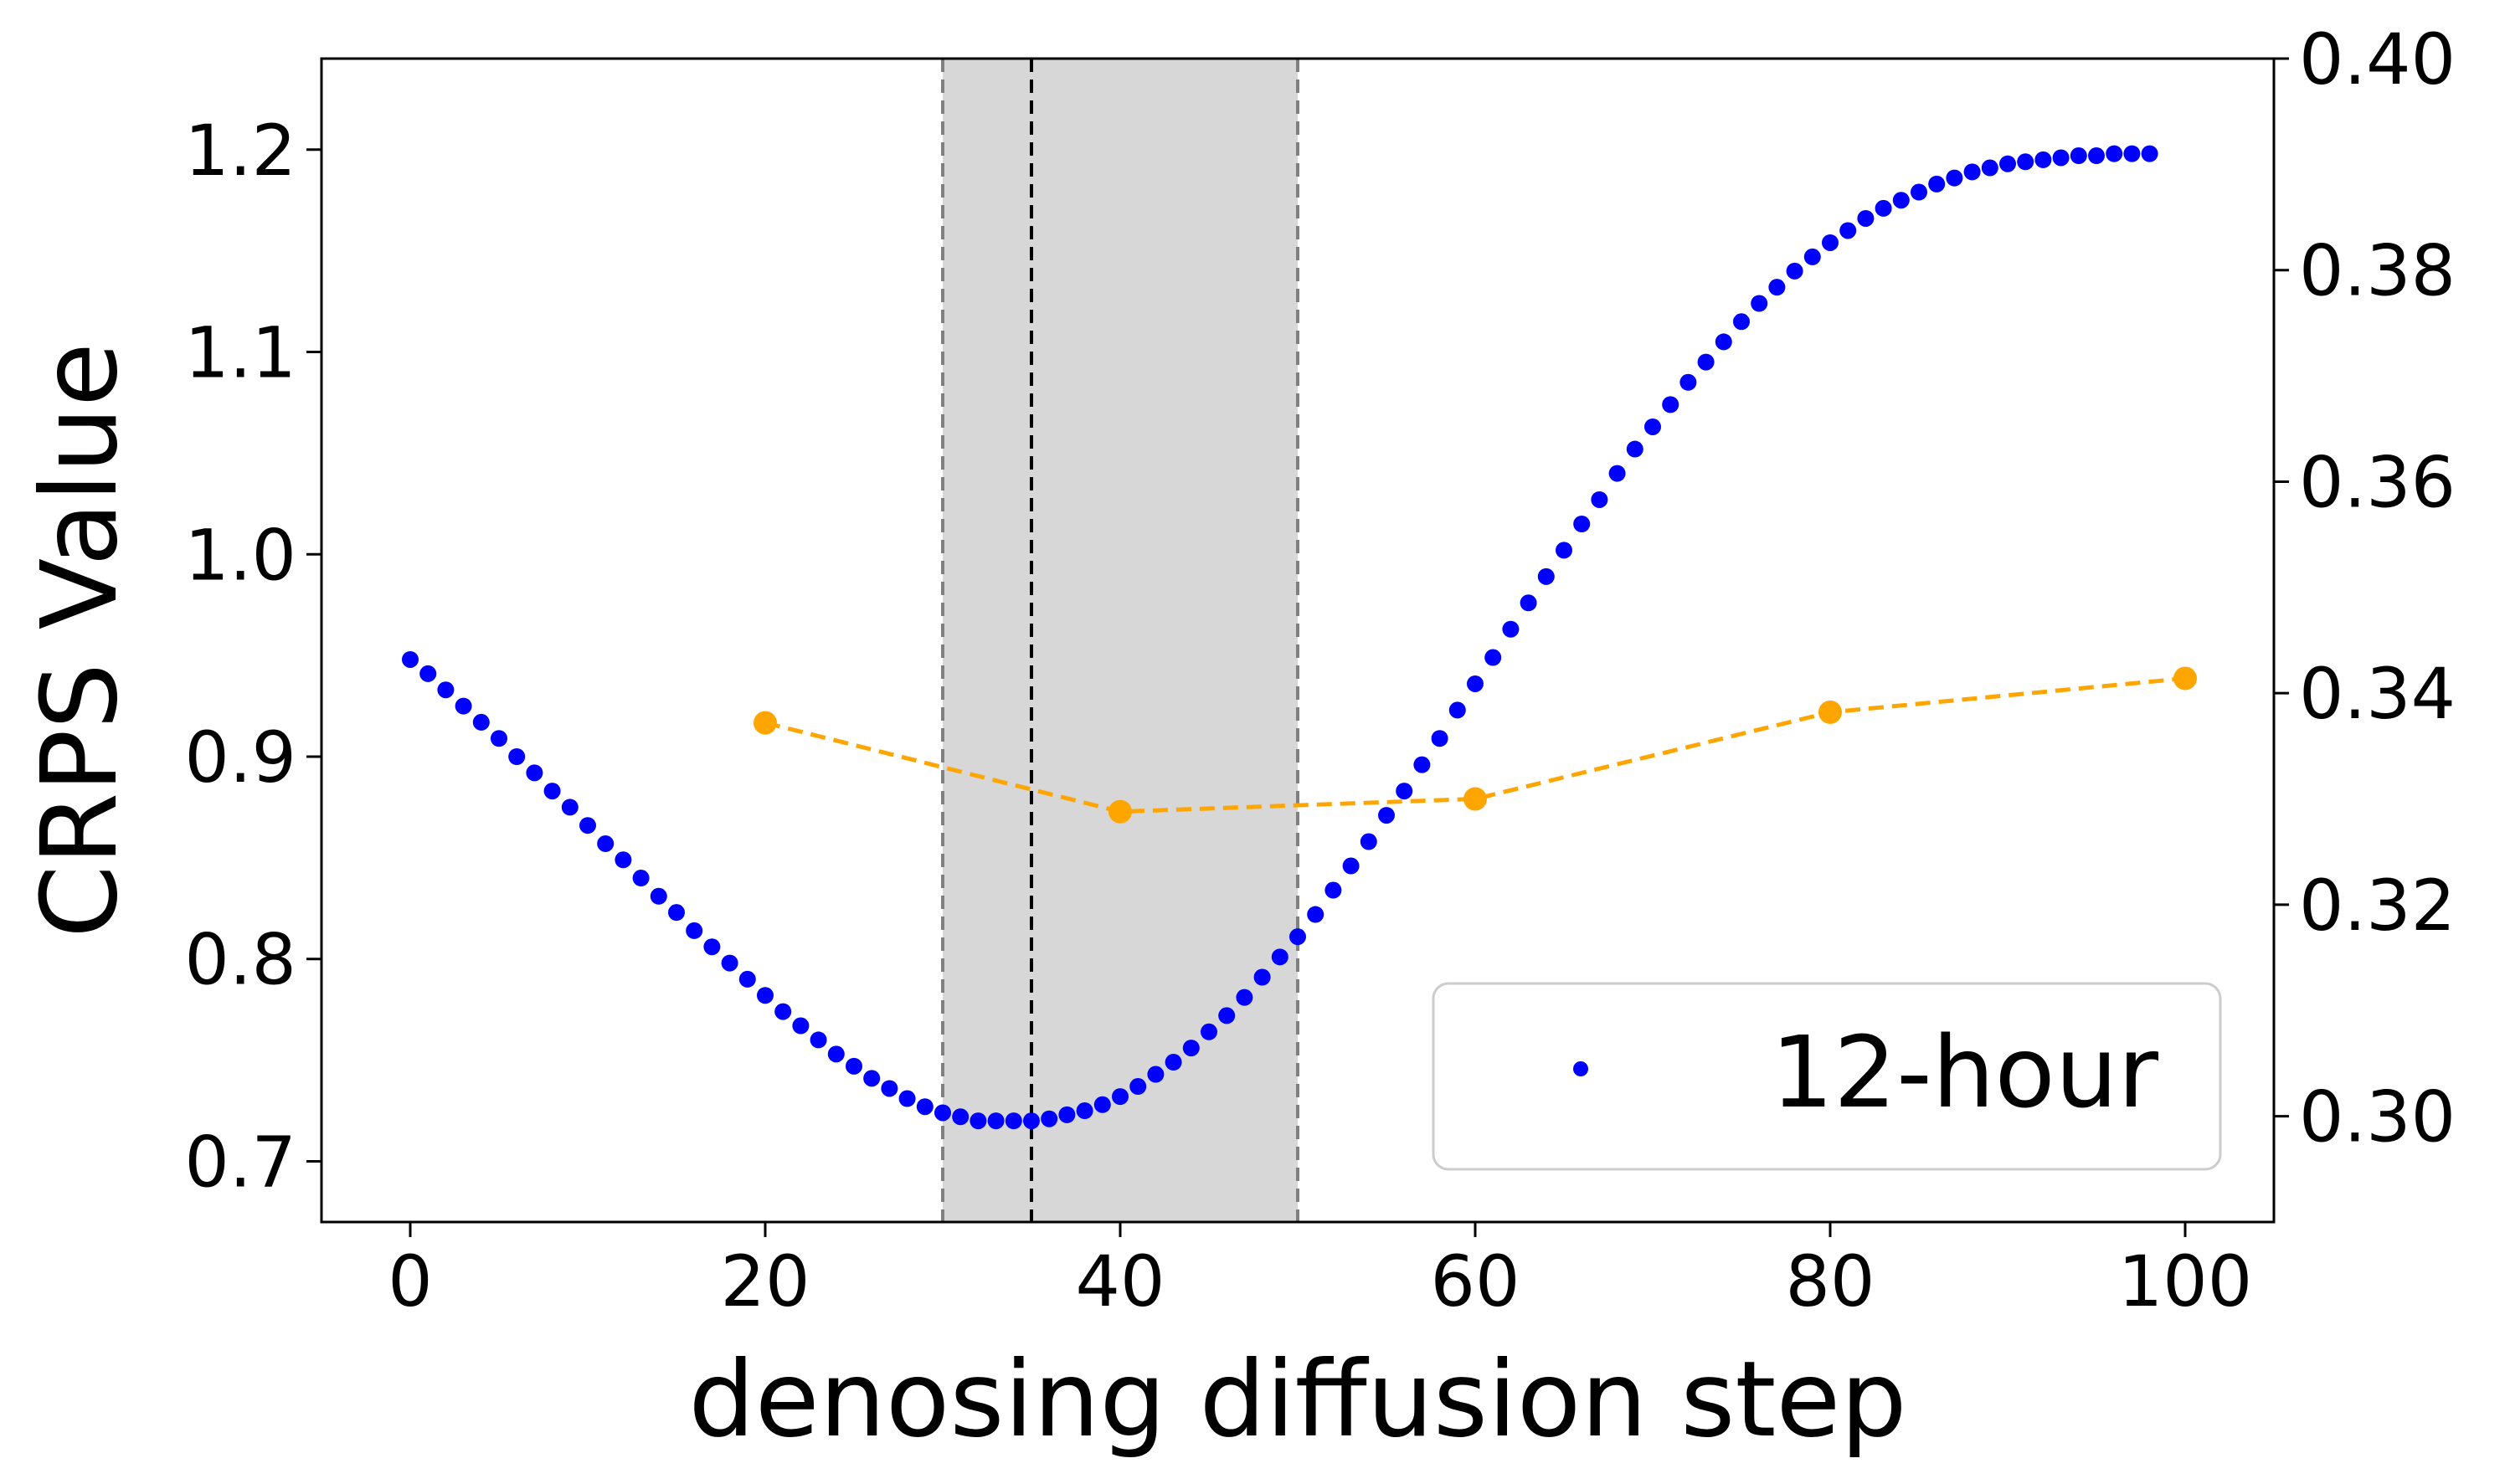  I want to click on shaded-region, so click(1120, 640).